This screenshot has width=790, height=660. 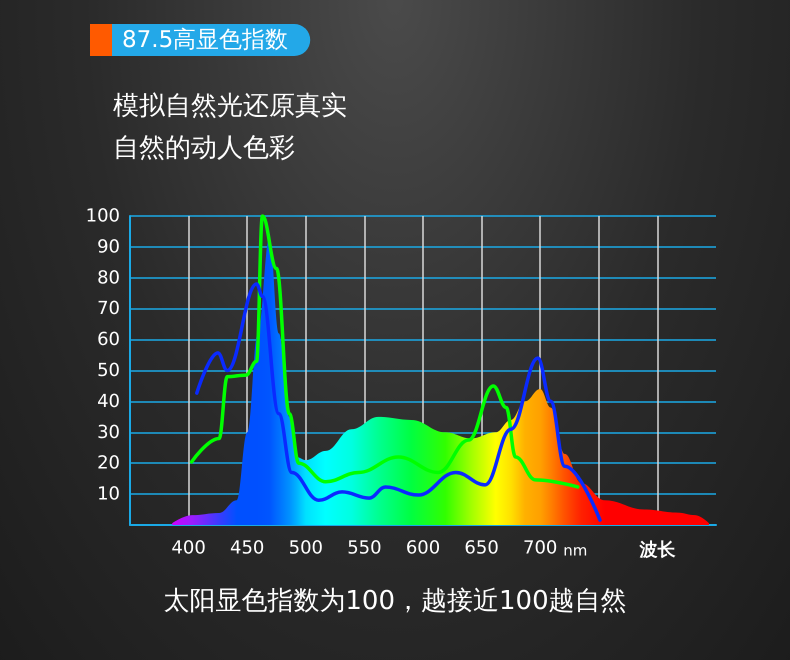 What do you see at coordinates (575, 551) in the screenshot?
I see `text: nm` at bounding box center [575, 551].